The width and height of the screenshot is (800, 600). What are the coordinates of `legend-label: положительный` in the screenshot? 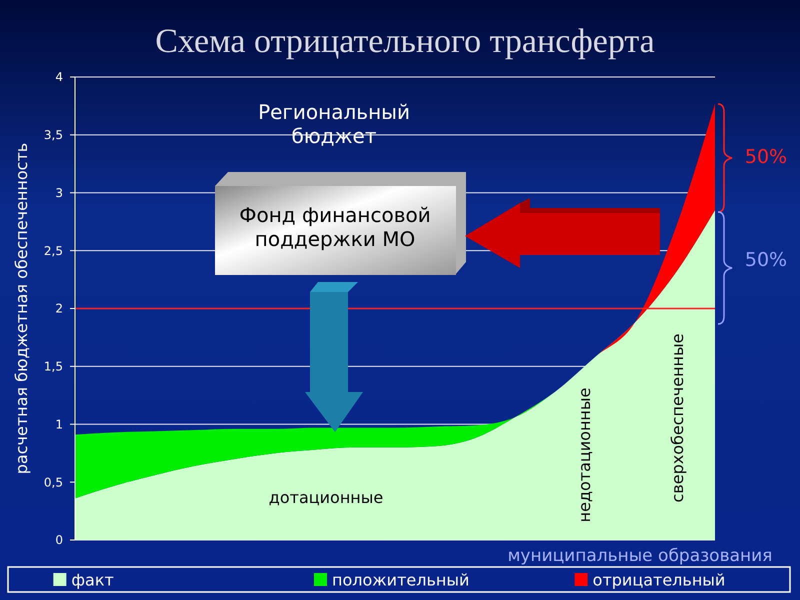 It's located at (401, 580).